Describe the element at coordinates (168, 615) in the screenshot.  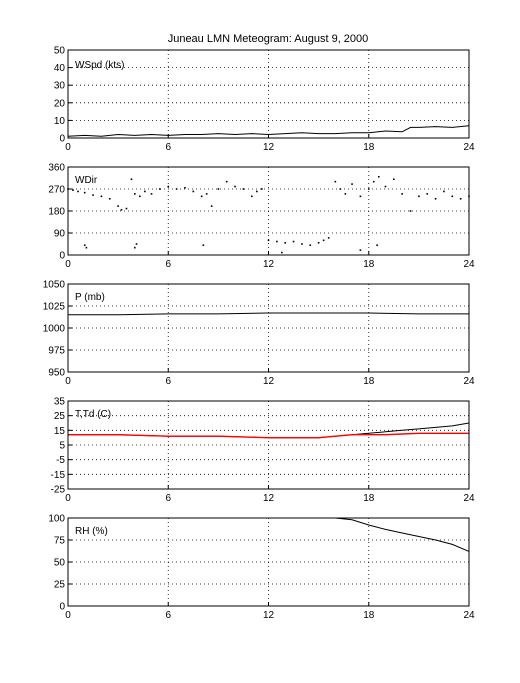
I see `panel-4-x-tick-label: 6` at that location.